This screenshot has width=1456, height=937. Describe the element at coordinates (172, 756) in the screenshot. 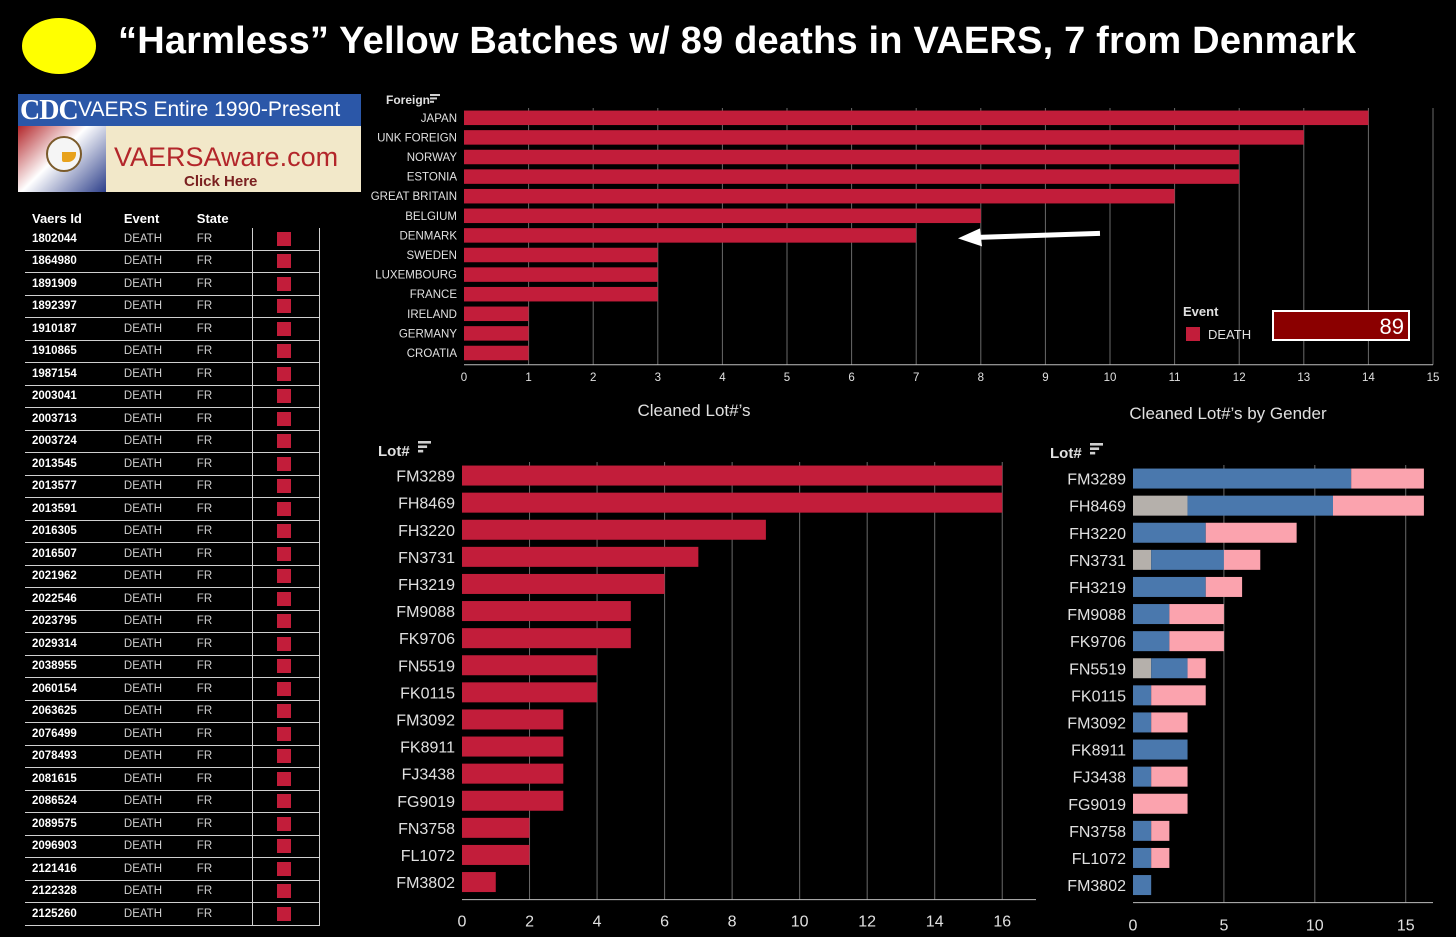

I see `table-row: 2078493 DEATH FR` at that location.